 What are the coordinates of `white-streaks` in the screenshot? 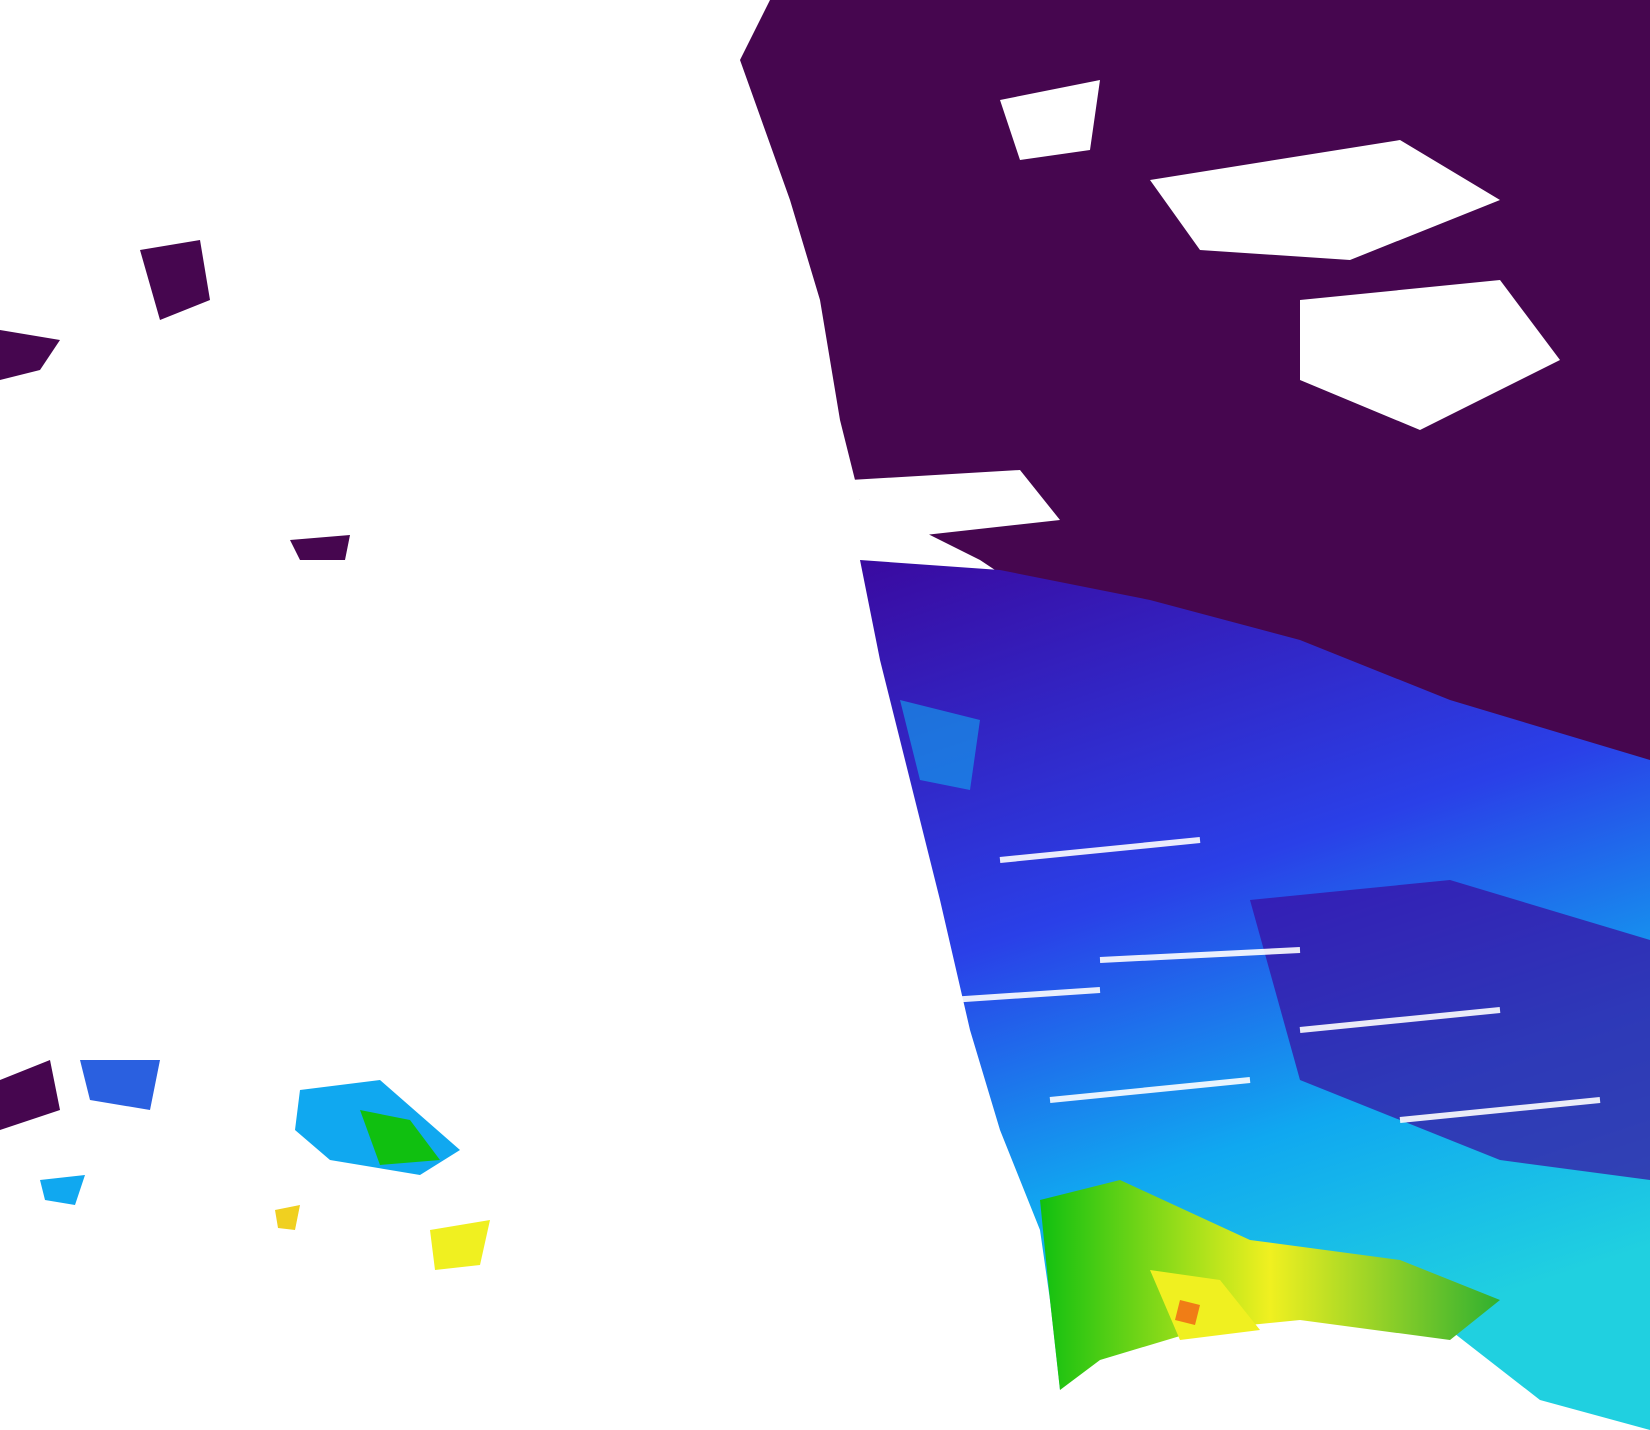 It's located at (1275, 980).